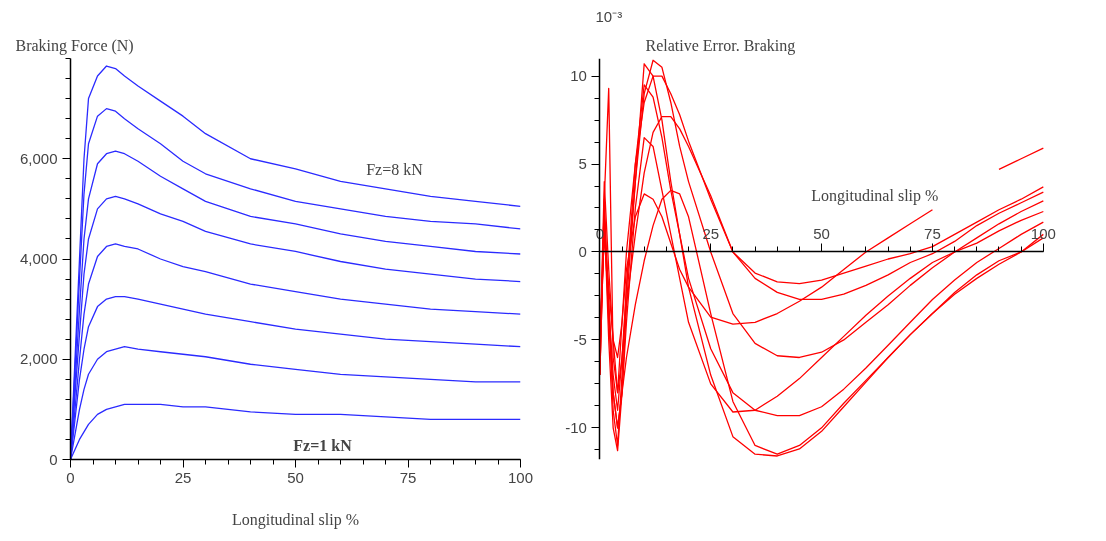 The image size is (1106, 541). What do you see at coordinates (38, 158) in the screenshot?
I see `y-tick-label: 6,000` at bounding box center [38, 158].